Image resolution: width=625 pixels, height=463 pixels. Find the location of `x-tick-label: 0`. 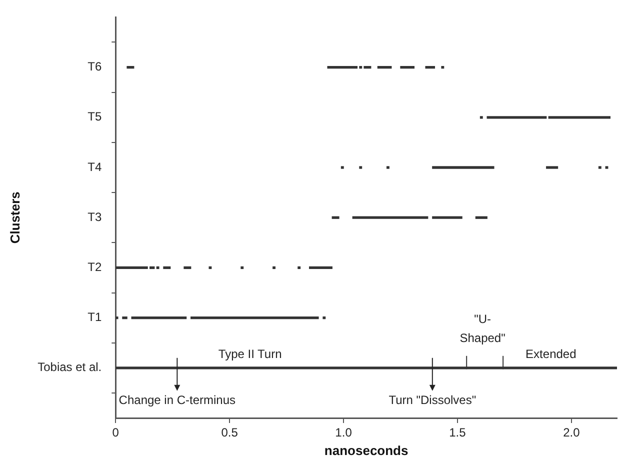

x-tick-label: 0 is located at coordinates (116, 433).